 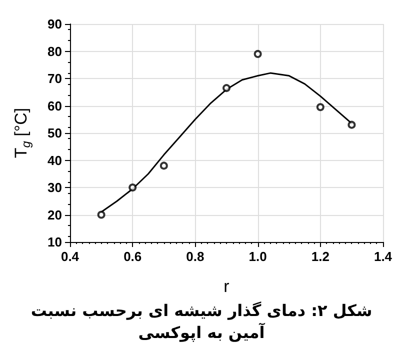 I want to click on y-axis-title: Tg [°C], so click(x=22, y=133).